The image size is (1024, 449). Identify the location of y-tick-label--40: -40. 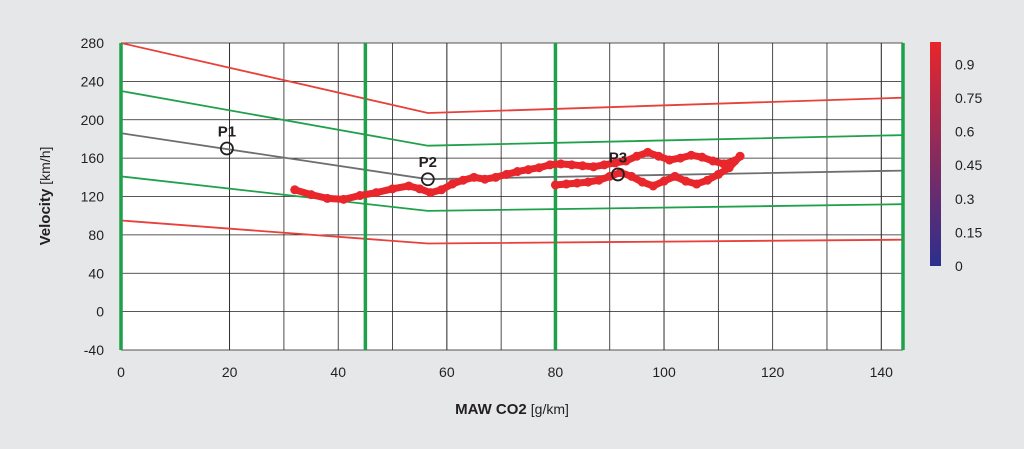
(94, 350).